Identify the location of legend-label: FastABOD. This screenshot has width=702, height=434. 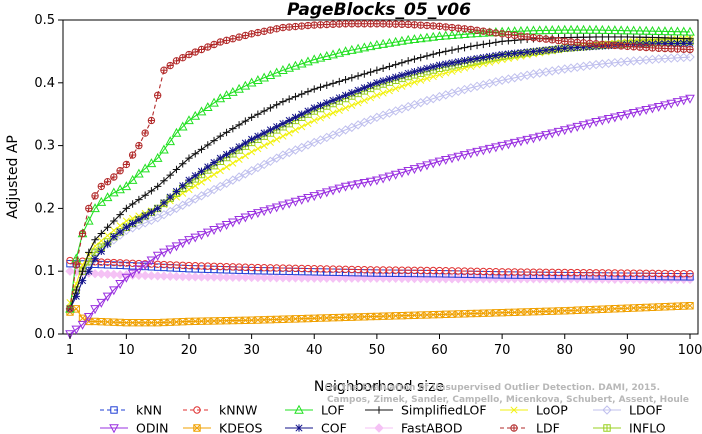
(432, 427).